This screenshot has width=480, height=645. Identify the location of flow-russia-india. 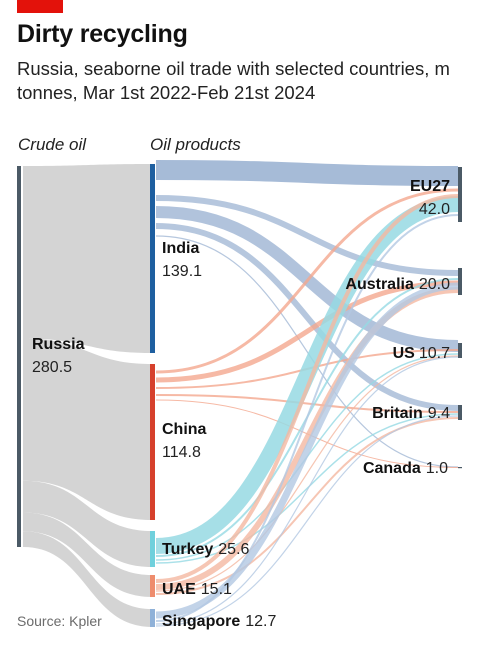
(87, 258).